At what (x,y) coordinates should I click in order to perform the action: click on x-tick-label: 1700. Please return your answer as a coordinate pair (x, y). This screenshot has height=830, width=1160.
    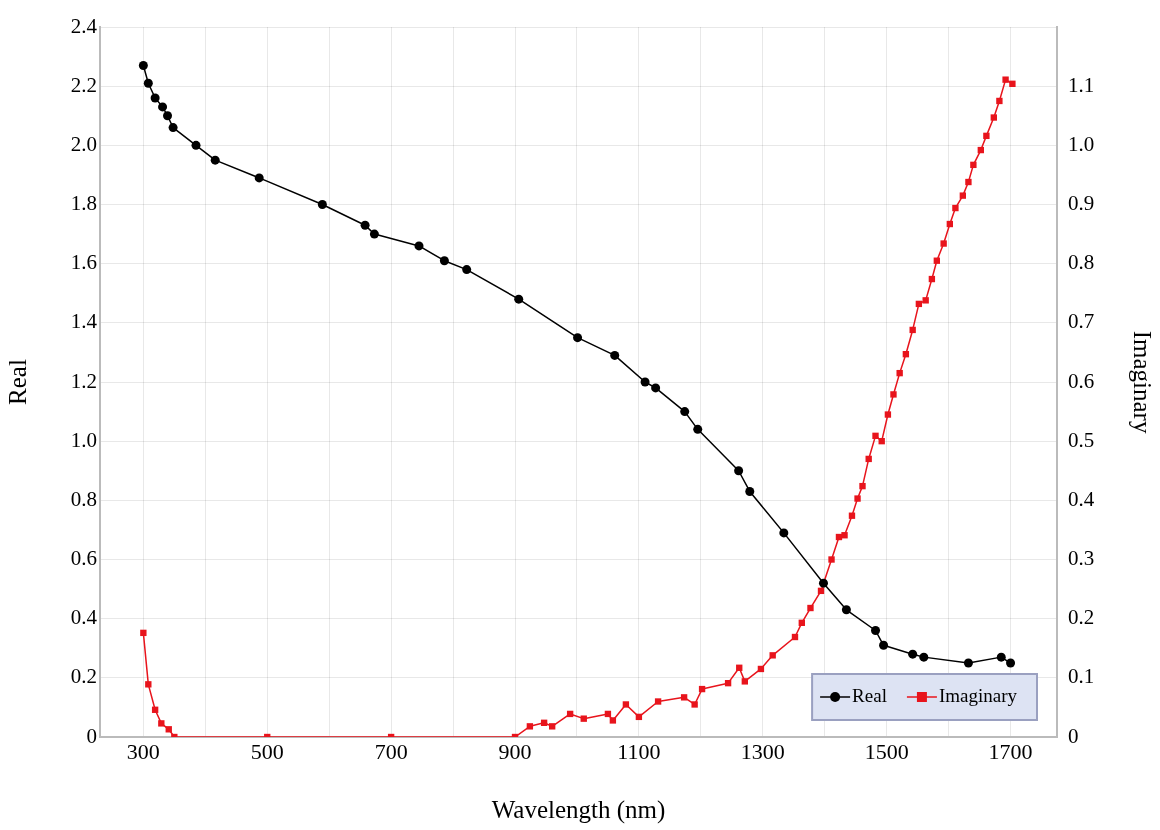
    Looking at the image, I should click on (1010, 751).